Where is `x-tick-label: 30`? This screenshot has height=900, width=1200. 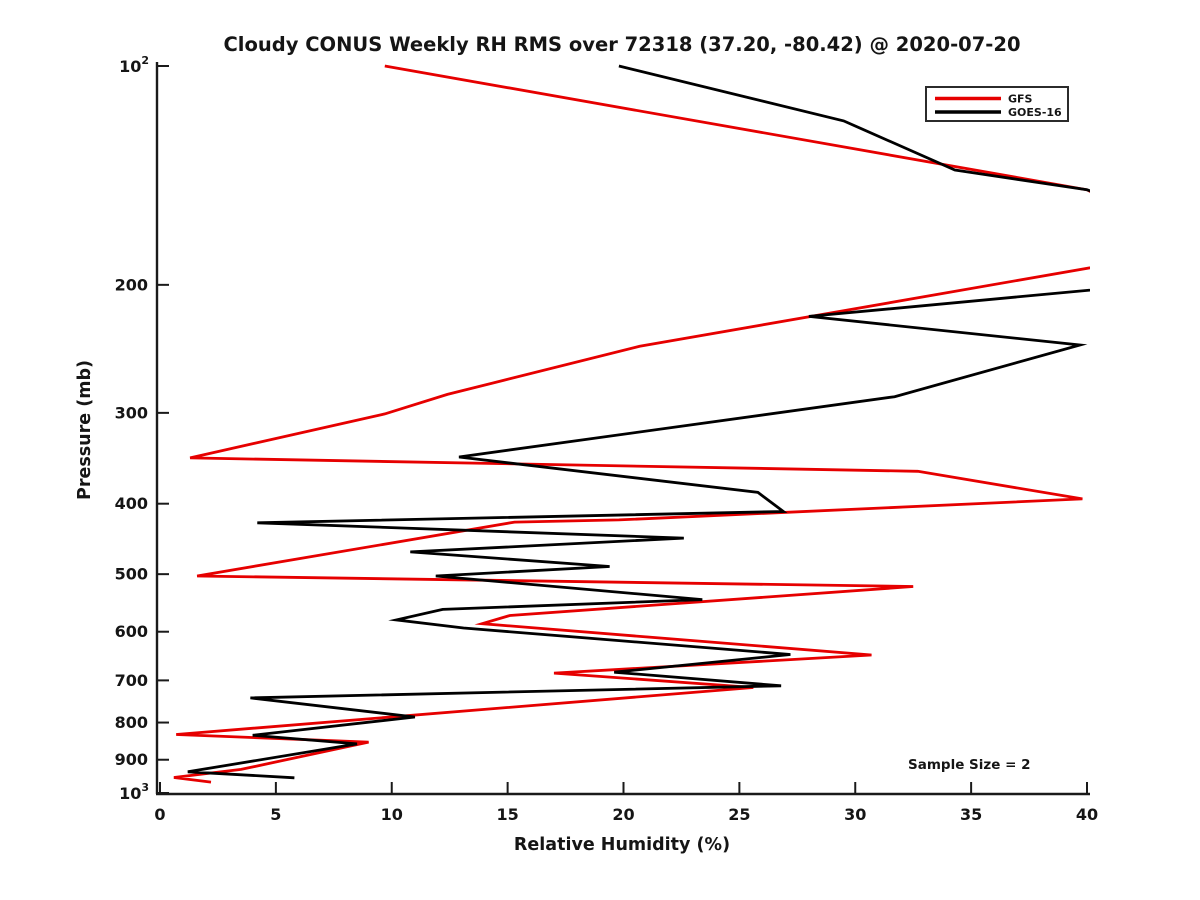 x-tick-label: 30 is located at coordinates (855, 814).